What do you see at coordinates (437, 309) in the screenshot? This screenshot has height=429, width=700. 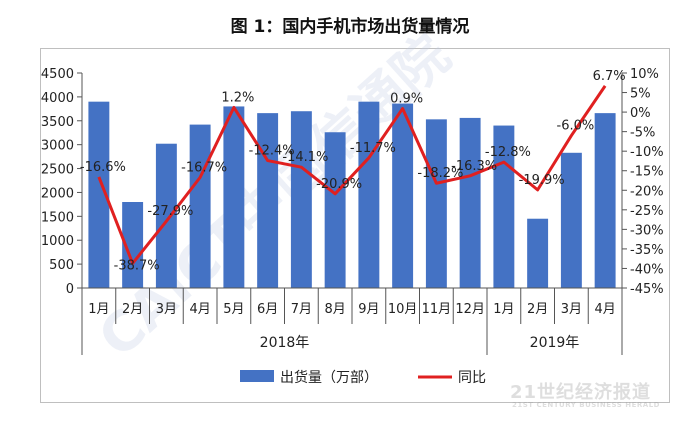 I see `x-tick-label: 11月` at bounding box center [437, 309].